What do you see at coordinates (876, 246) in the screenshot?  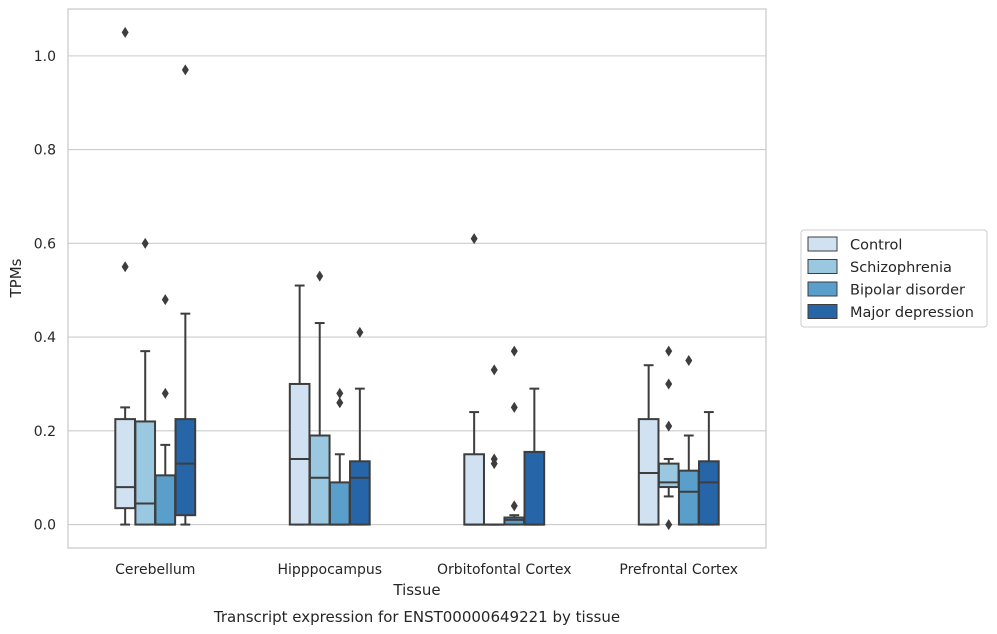 I see `legend-label: Control` at bounding box center [876, 246].